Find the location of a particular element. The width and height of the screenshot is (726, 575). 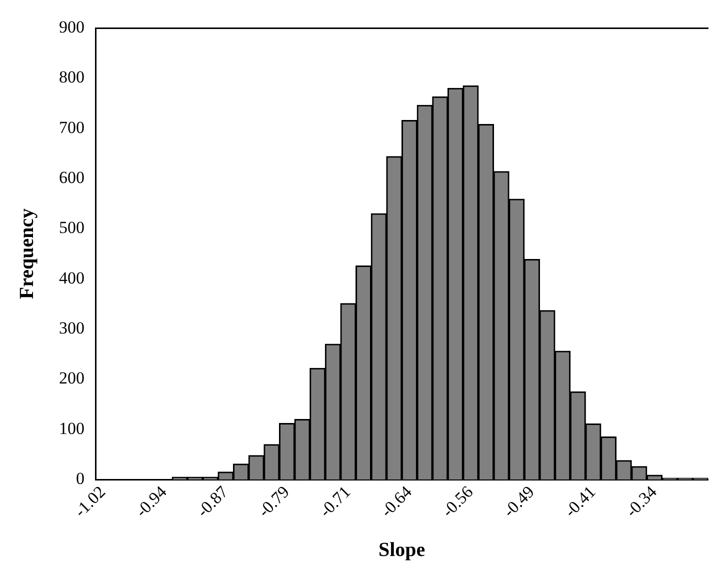

y-tick-label: 100 is located at coordinates (71, 428).